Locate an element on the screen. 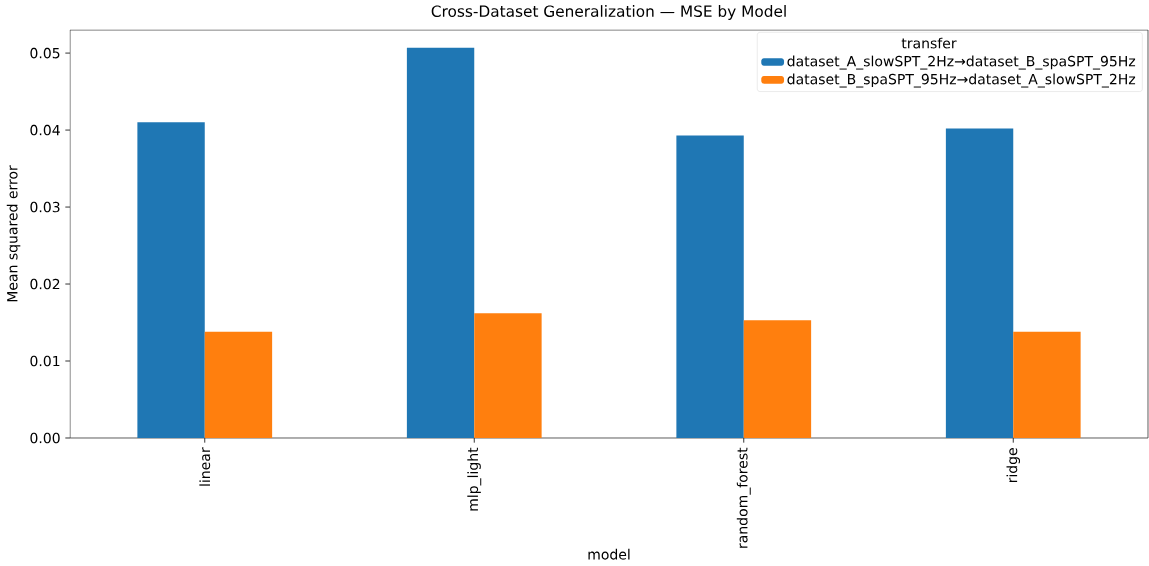  y-tick-label: 0.03 is located at coordinates (45, 207).